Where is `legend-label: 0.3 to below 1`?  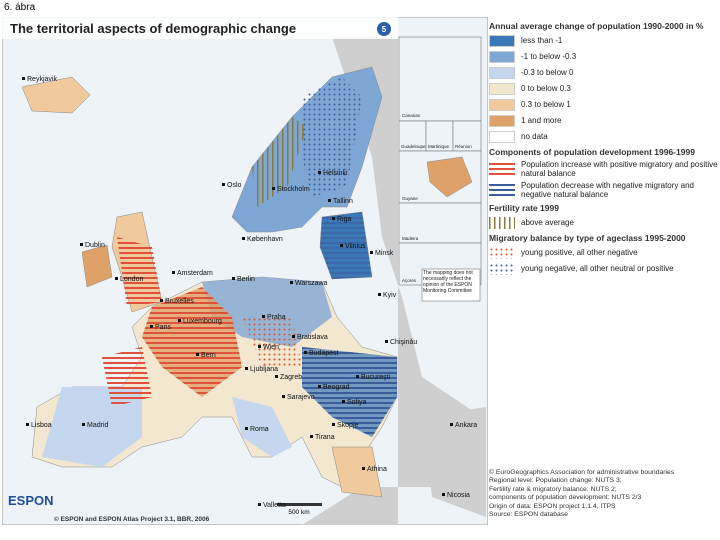
legend-label: 0.3 to below 1 is located at coordinates (546, 104).